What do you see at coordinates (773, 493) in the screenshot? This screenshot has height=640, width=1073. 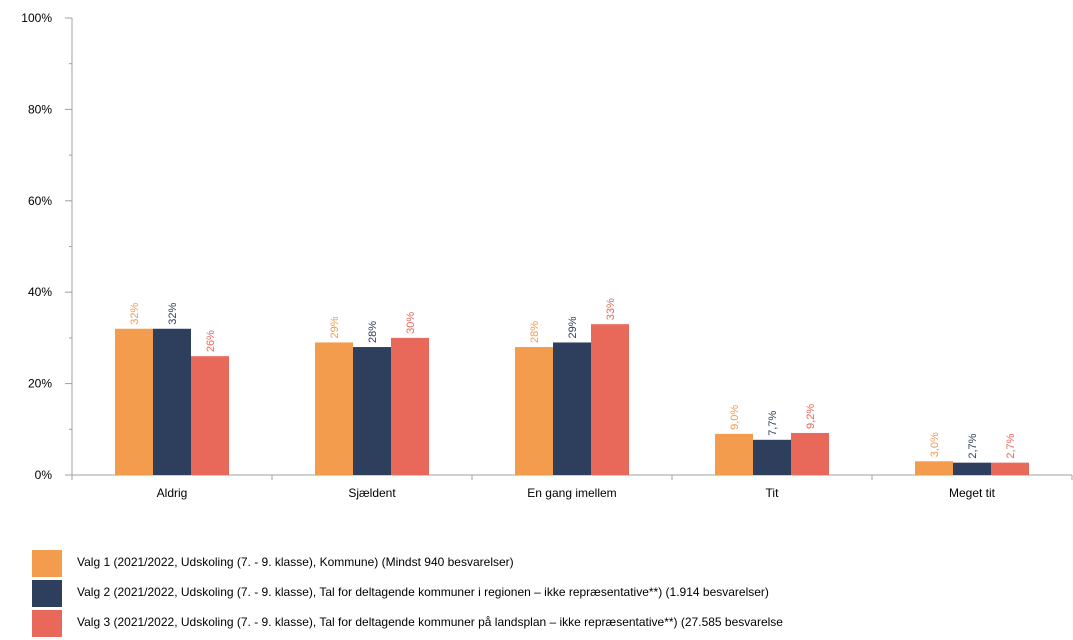 I see `x-category-label: Tit` at bounding box center [773, 493].